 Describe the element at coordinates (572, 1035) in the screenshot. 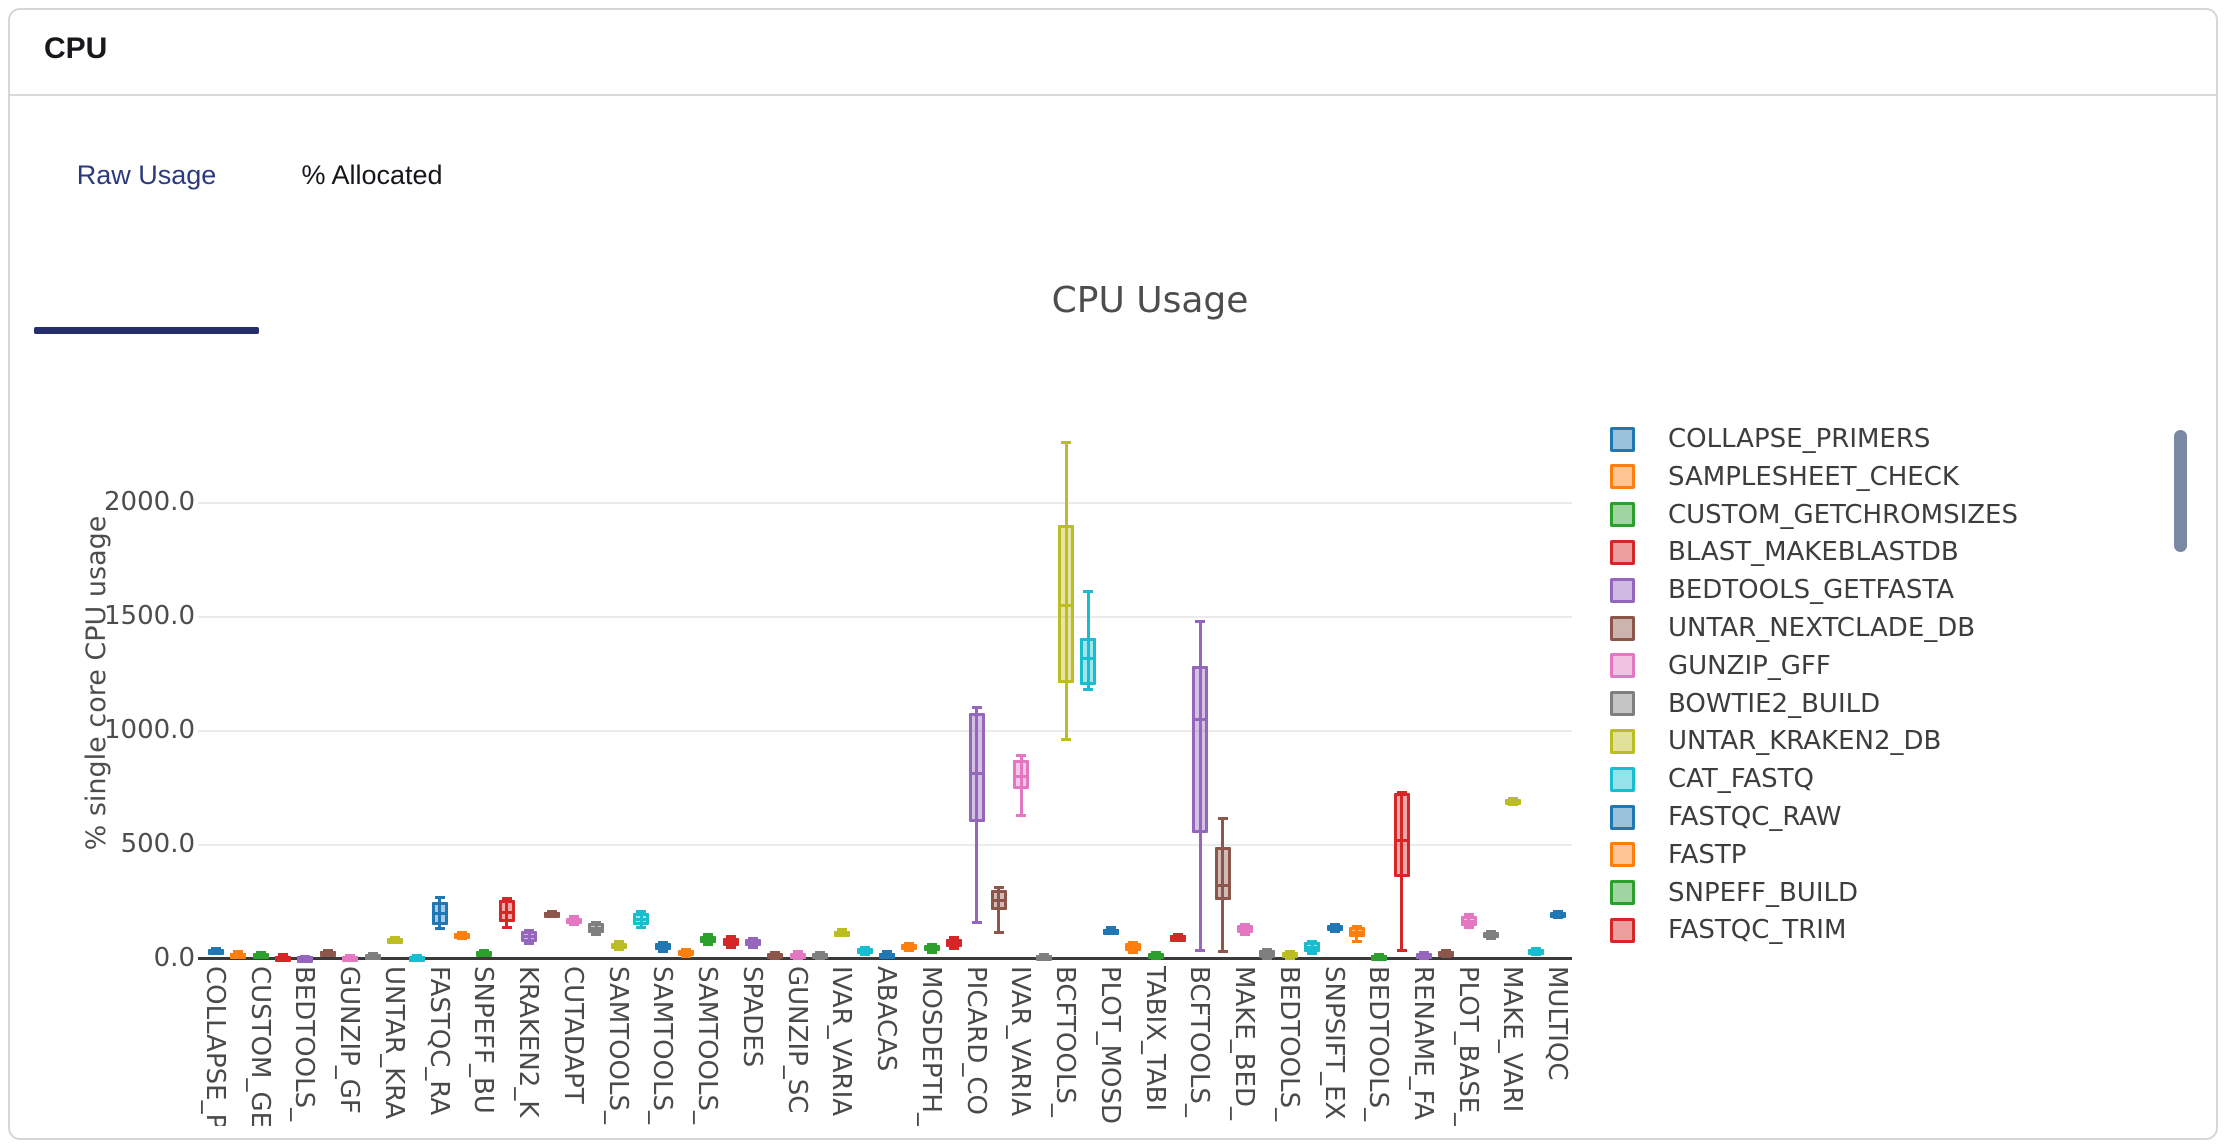

I see `x-axis-label: CUTADAPT` at that location.